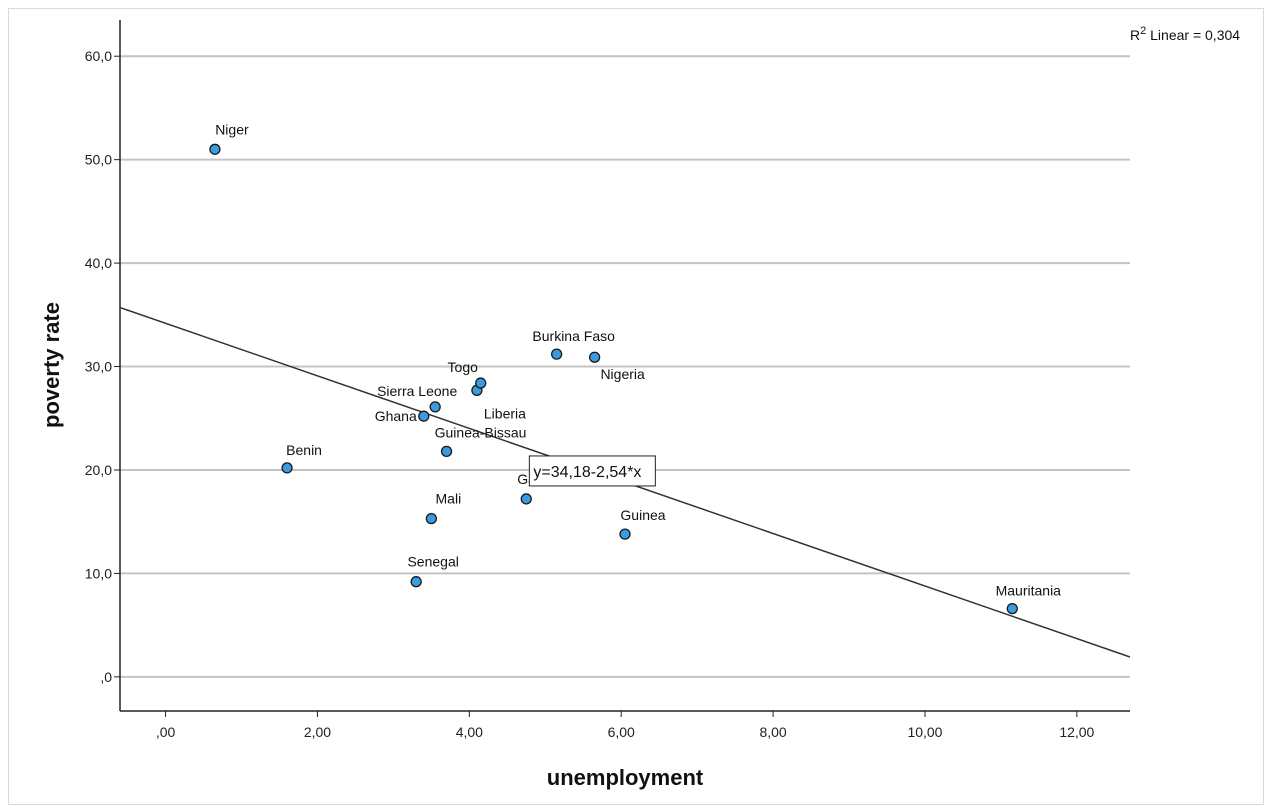  I want to click on y-tick-labels: ,0 10,0 20,0 30,0 40,0 50,0 60,0, so click(102, 366).